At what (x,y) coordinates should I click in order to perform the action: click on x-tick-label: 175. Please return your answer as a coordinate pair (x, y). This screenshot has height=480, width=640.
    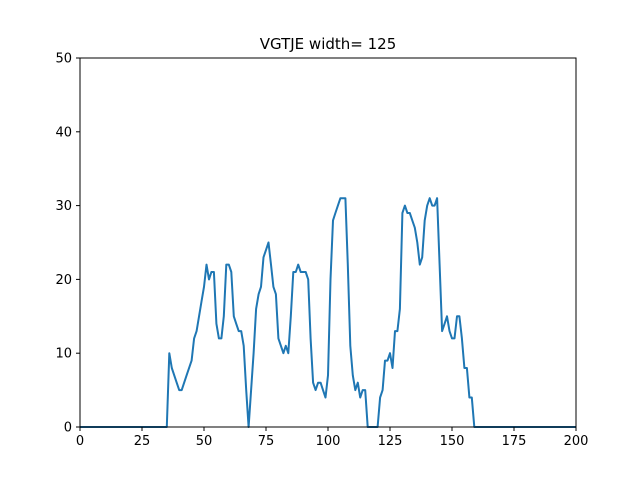
    Looking at the image, I should click on (514, 441).